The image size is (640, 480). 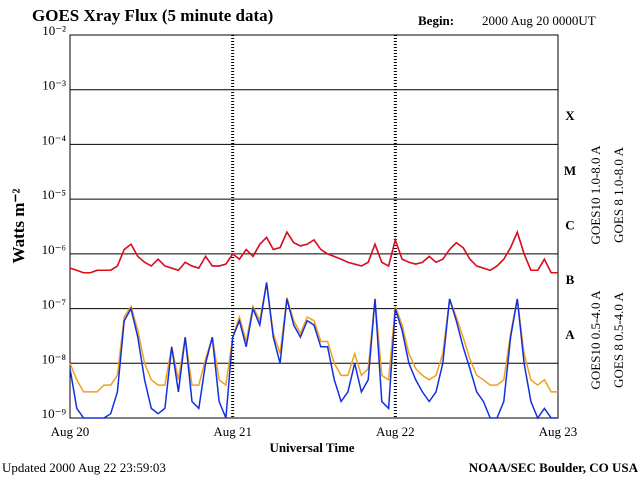 I want to click on x-tick-label: Aug 23, so click(x=558, y=431).